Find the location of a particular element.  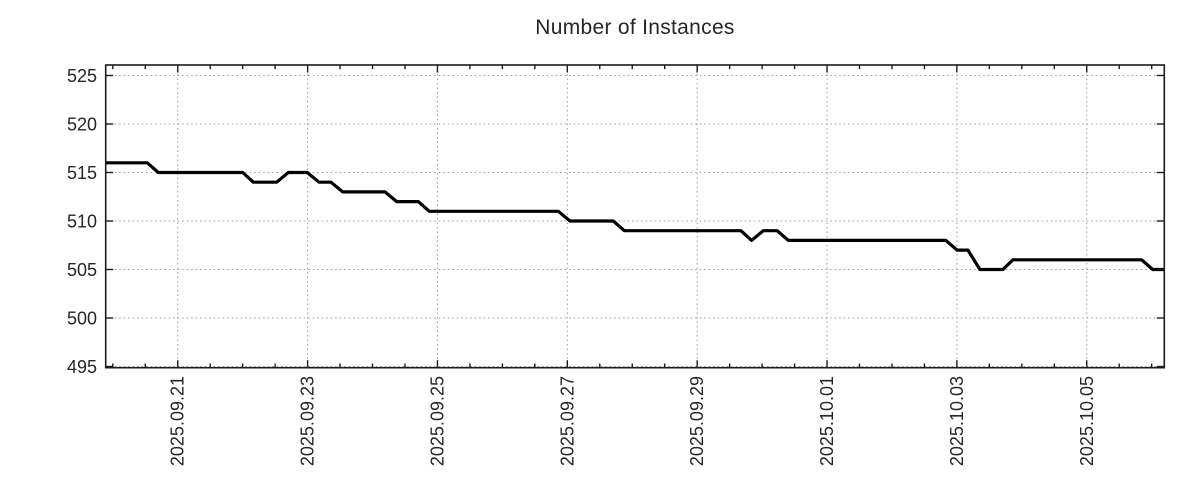

y-tick-label: 520 is located at coordinates (82, 125).